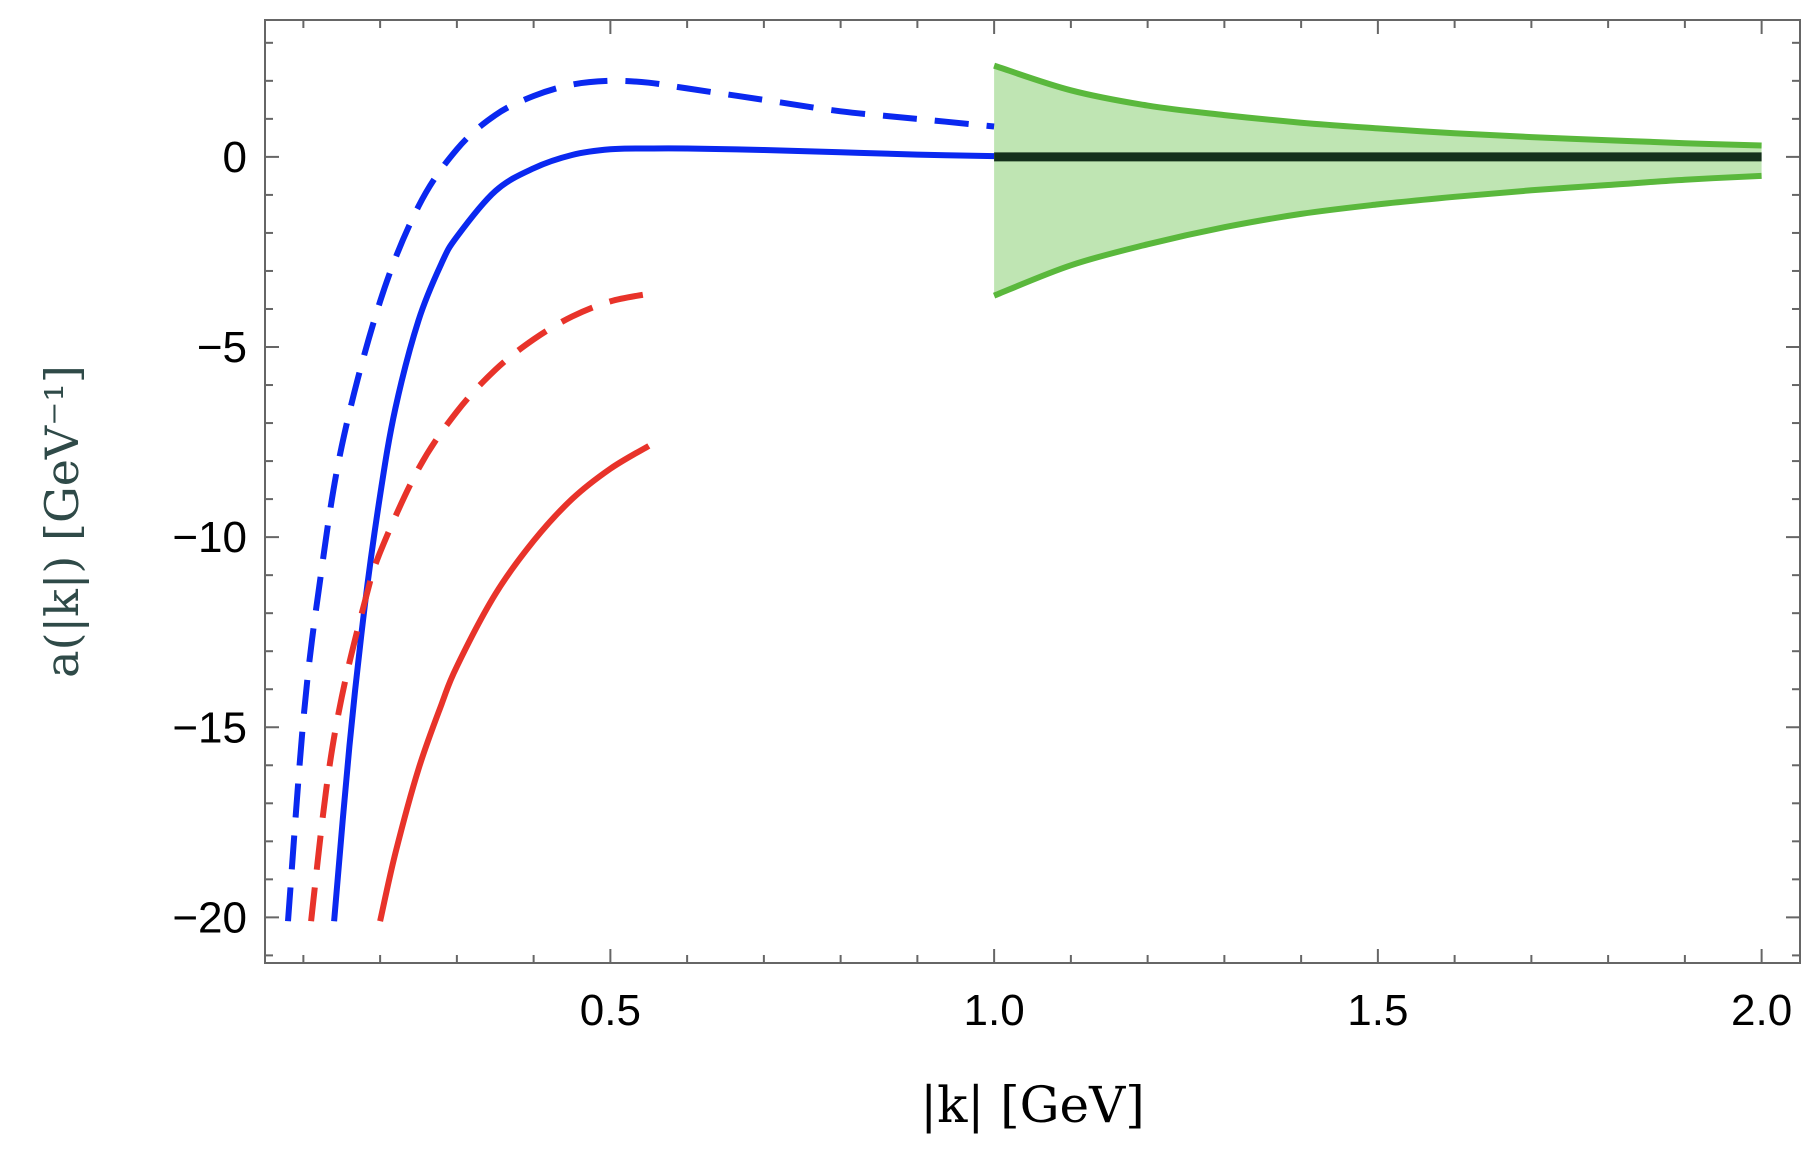  I want to click on y-tick-label: −10, so click(209, 537).